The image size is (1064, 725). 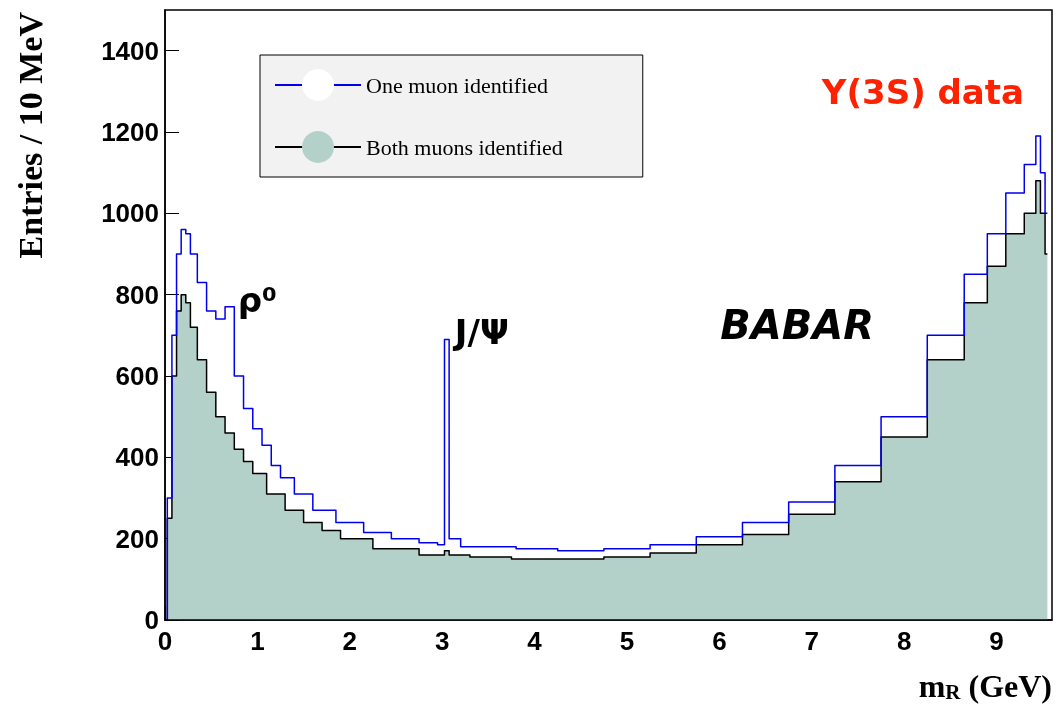 I want to click on y-tick-label: 1000, so click(x=130, y=213).